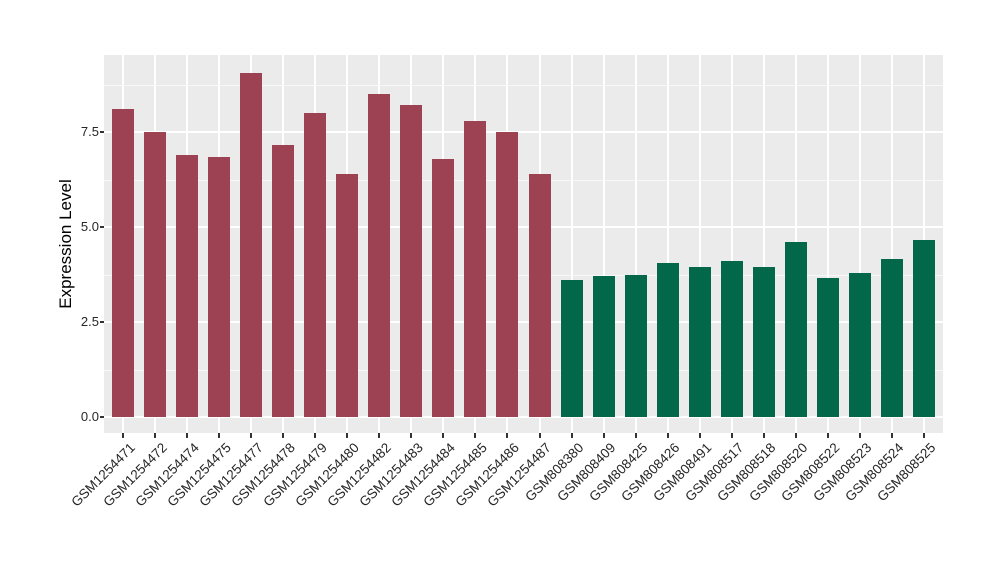  What do you see at coordinates (65, 244) in the screenshot?
I see `y-axis-title: Expression Level` at bounding box center [65, 244].